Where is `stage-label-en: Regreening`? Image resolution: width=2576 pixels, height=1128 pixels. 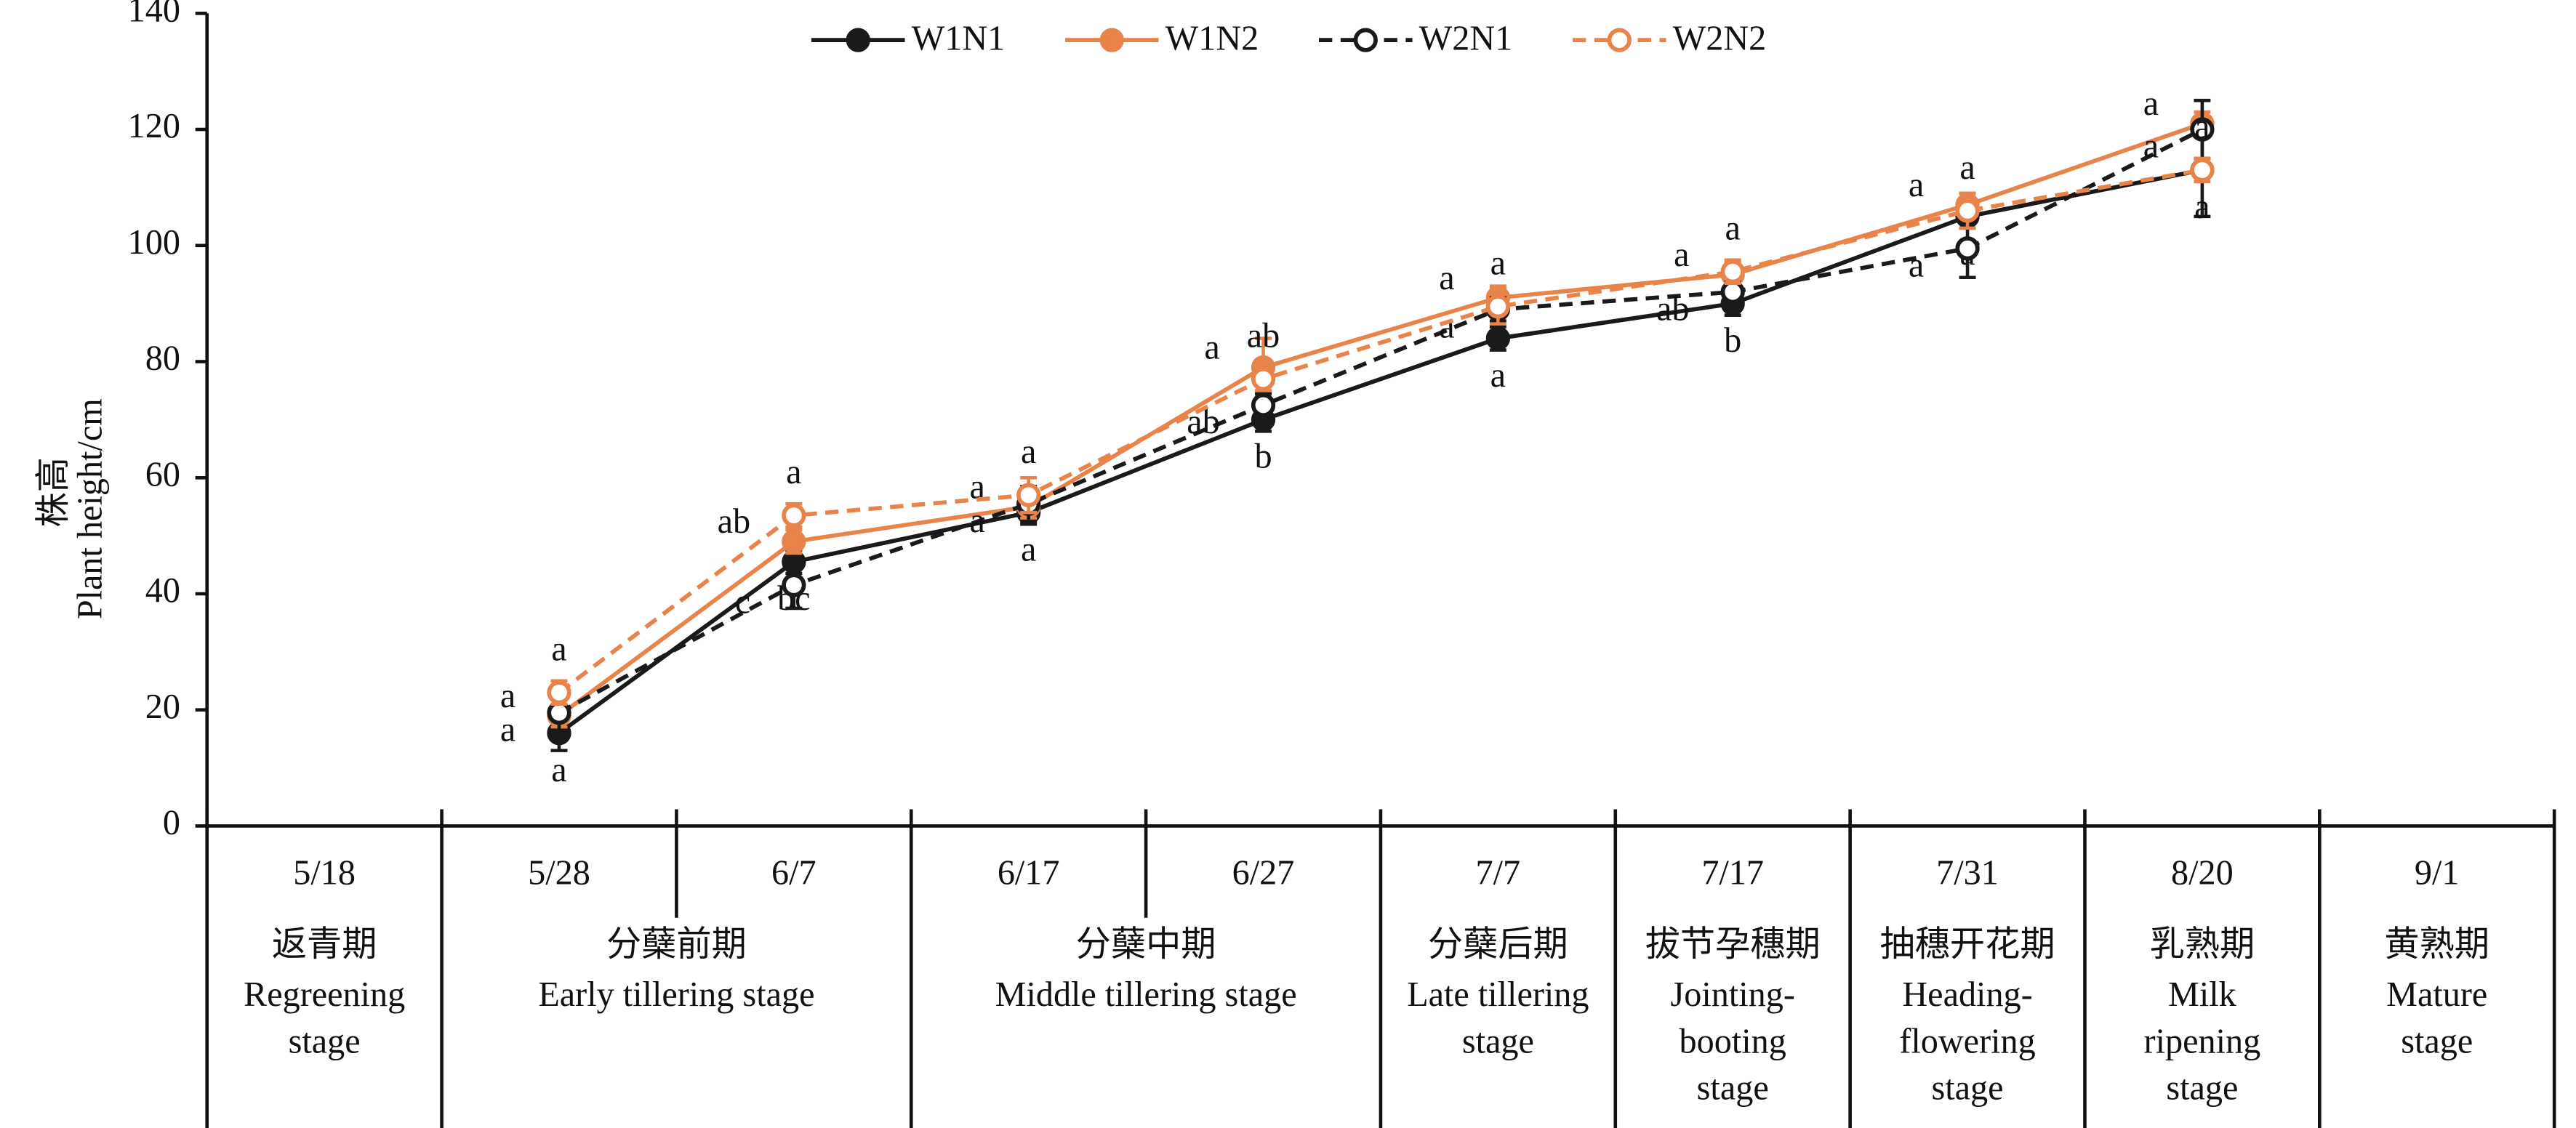 stage-label-en: Regreening is located at coordinates (325, 994).